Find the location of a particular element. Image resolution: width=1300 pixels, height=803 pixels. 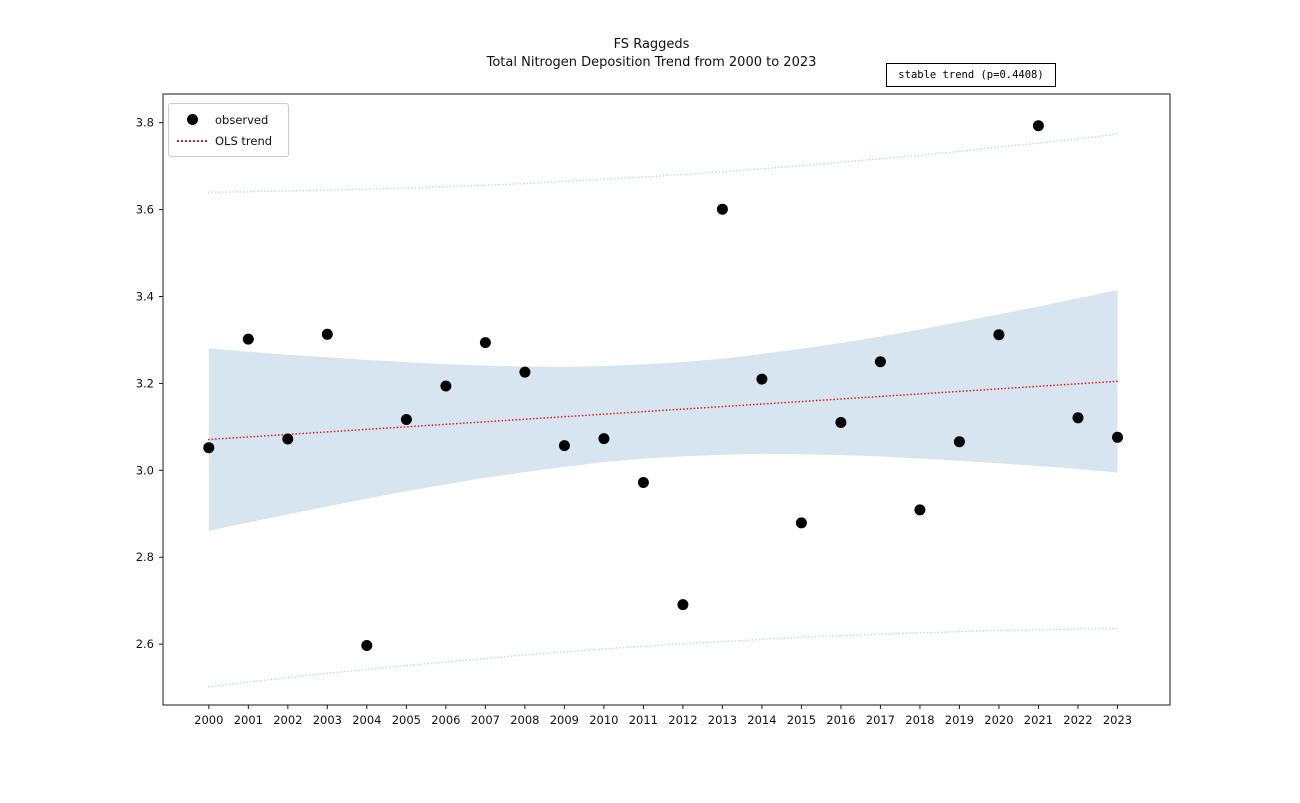

legend-item-ols-trend: OLS trend is located at coordinates (227, 140).